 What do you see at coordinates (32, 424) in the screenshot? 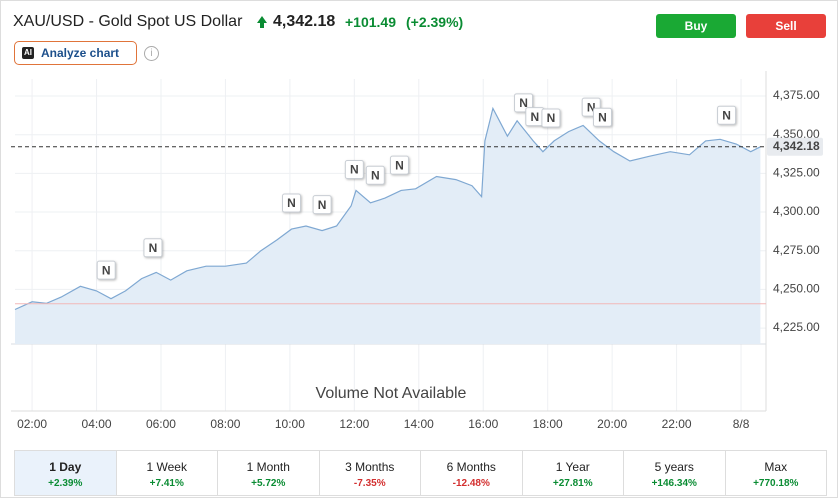
I see `x-tick-label: 02:00` at bounding box center [32, 424].